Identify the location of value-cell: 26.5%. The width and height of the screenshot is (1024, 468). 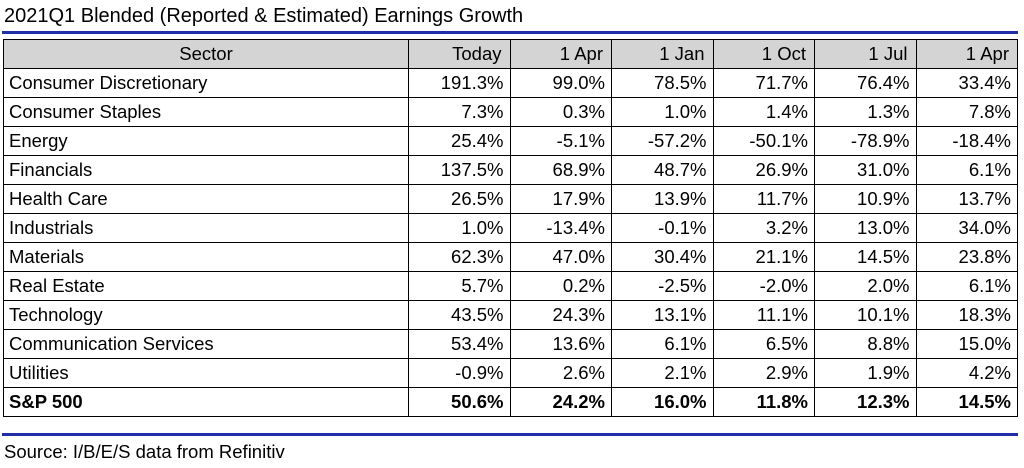
(459, 199).